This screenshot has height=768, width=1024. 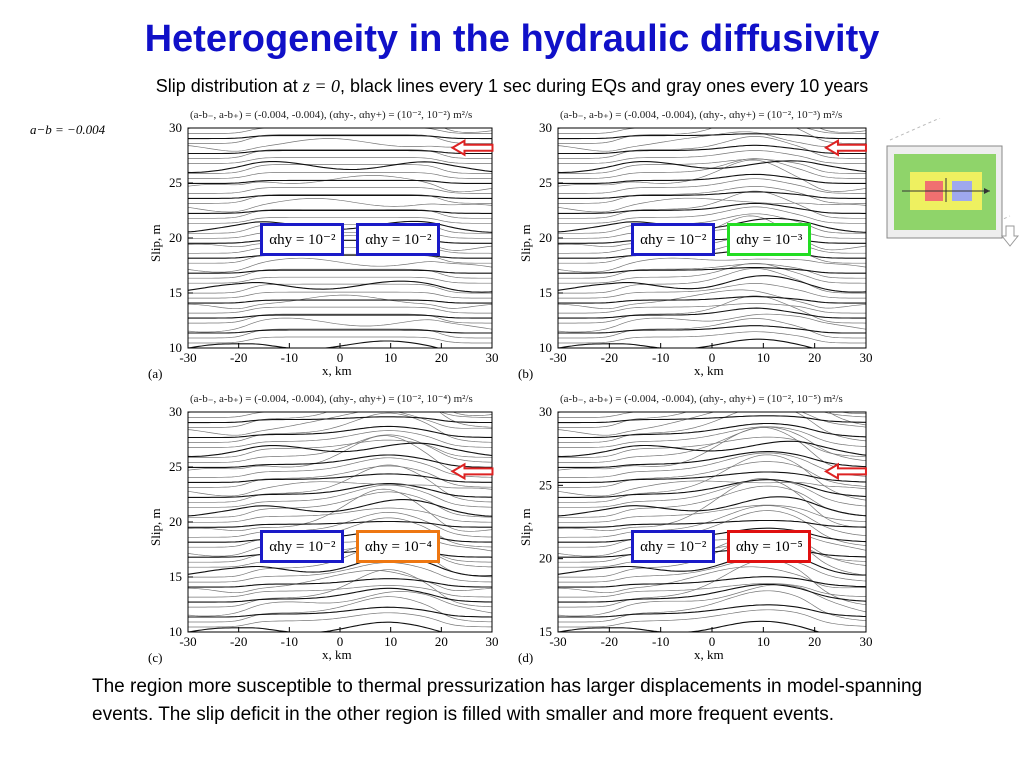 What do you see at coordinates (175, 127) in the screenshot?
I see `y-tick-label: 30` at bounding box center [175, 127].